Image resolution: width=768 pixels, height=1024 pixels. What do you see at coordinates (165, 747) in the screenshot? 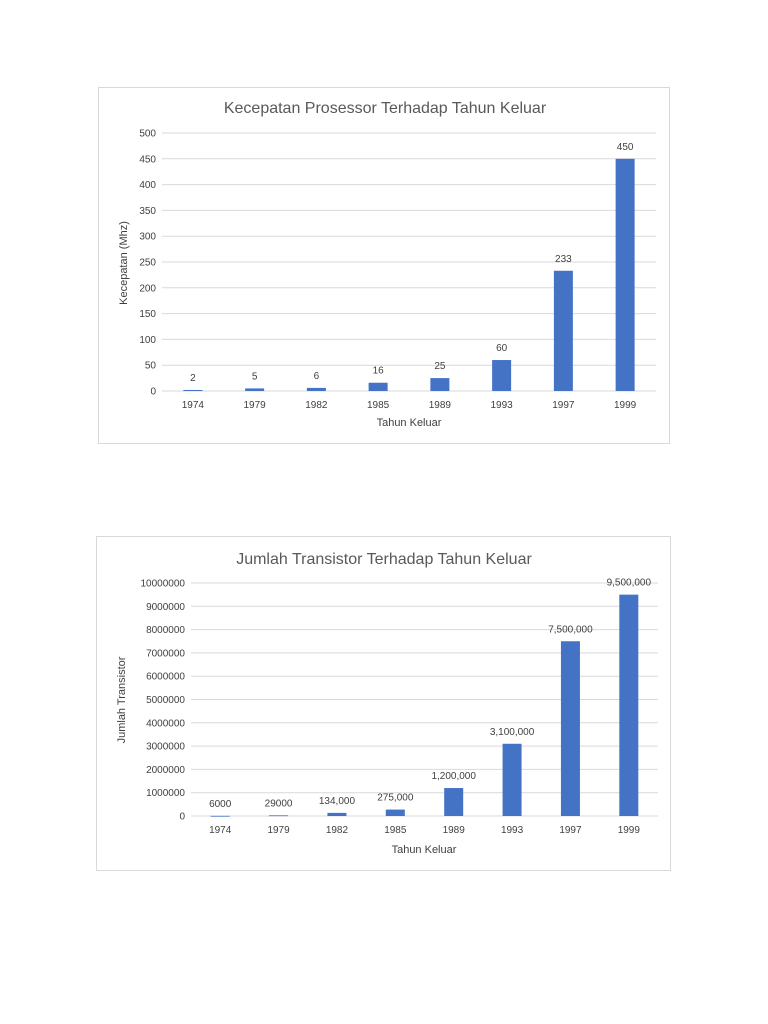
I see `y-tick-label: 3000000` at bounding box center [165, 747].